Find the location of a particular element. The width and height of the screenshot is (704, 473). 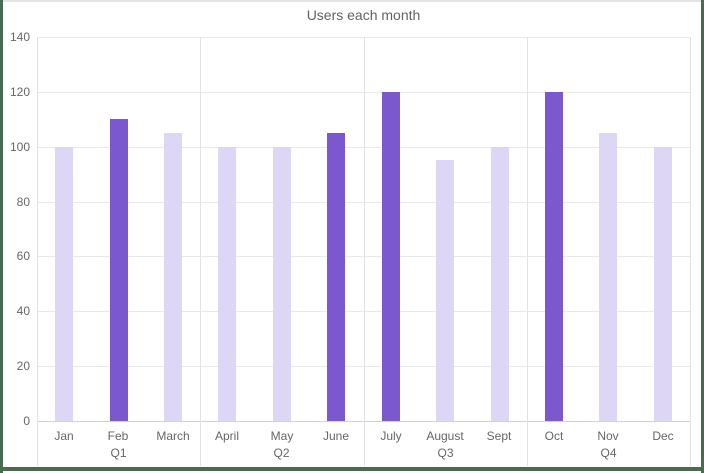

x-axis-line is located at coordinates (363, 421).